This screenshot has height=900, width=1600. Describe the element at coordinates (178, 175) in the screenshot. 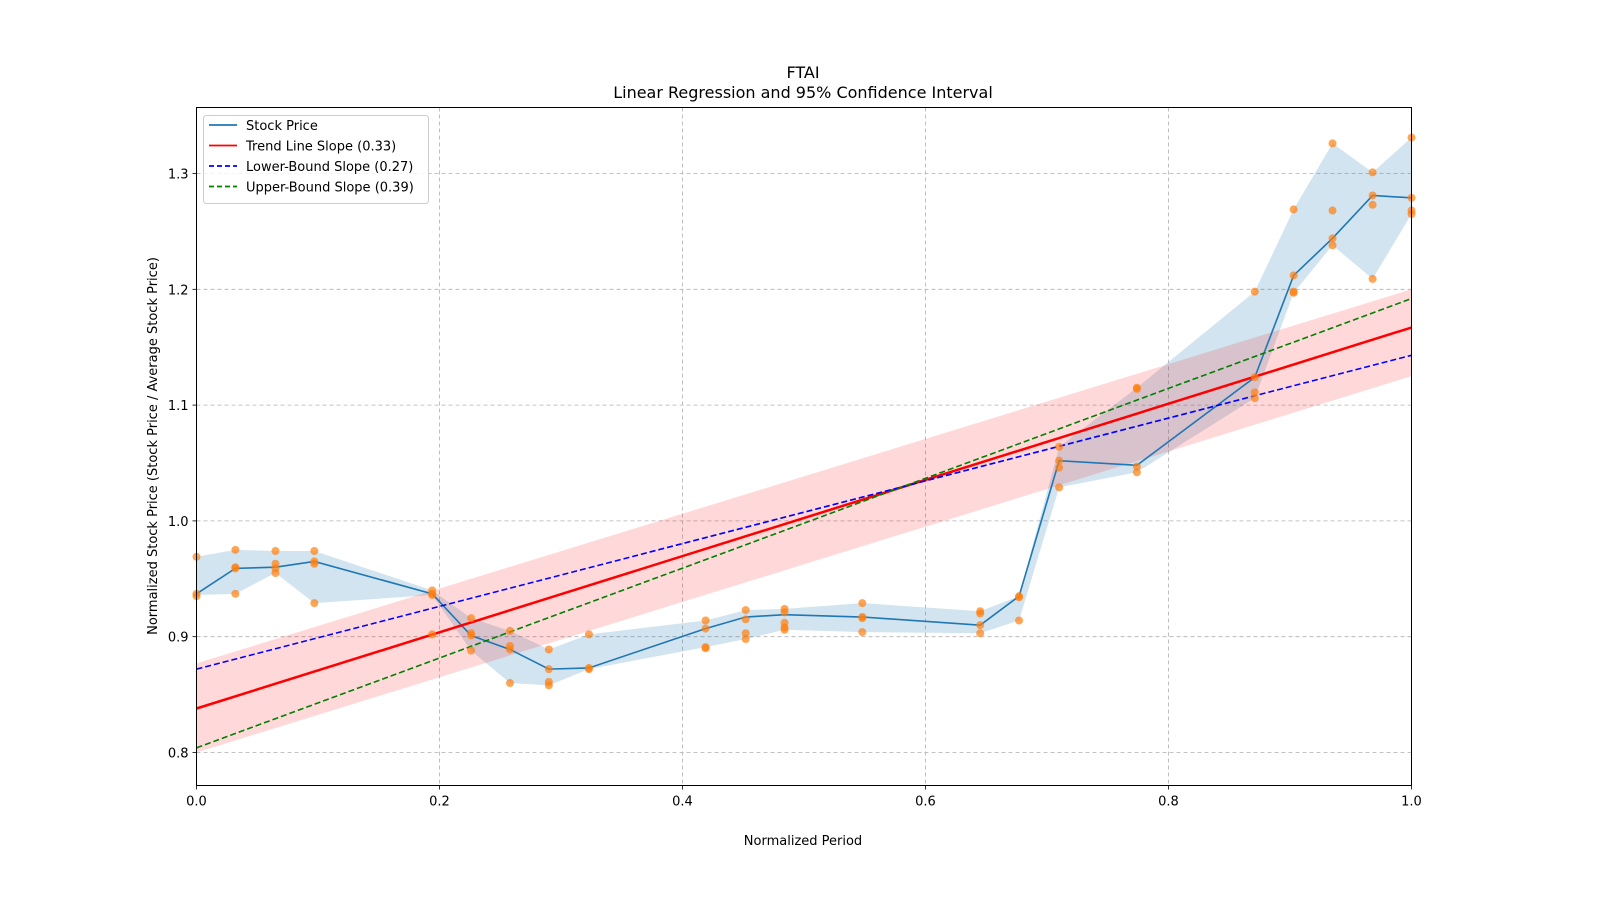

I see `y-tick-label: 1.3` at that location.